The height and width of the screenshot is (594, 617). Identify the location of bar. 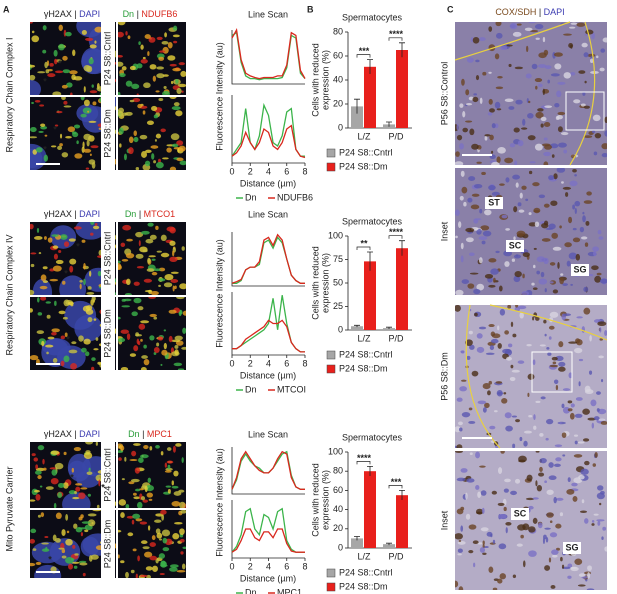
(402, 89).